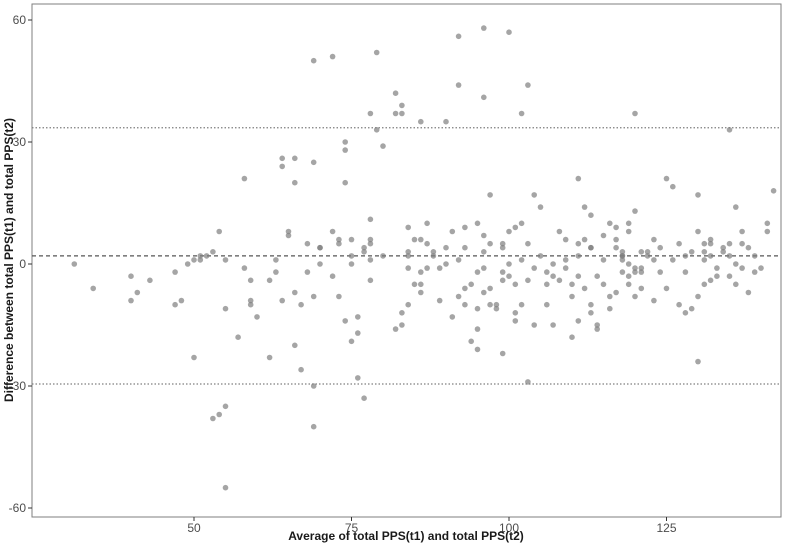 Image resolution: width=786 pixels, height=547 pixels. What do you see at coordinates (20, 142) in the screenshot?
I see `y-tick-label: 30` at bounding box center [20, 142].